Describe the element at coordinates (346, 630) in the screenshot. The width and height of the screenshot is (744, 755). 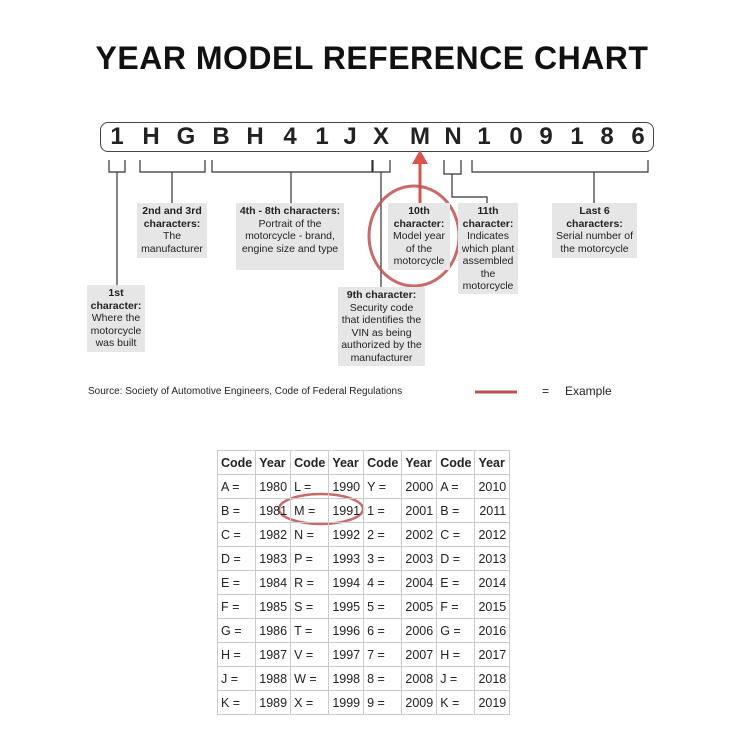
I see `year-cell: 1996` at that location.